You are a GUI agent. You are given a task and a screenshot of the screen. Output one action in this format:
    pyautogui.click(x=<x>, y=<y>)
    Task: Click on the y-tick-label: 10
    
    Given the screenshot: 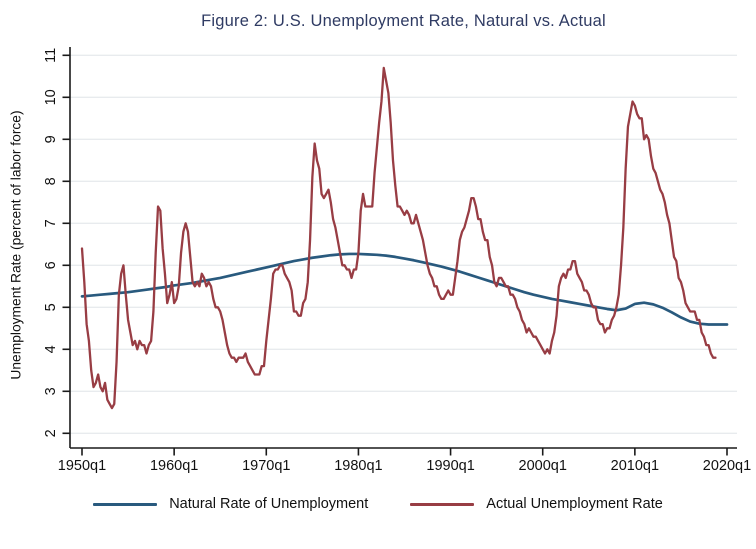 What is the action you would take?
    pyautogui.click(x=51, y=97)
    